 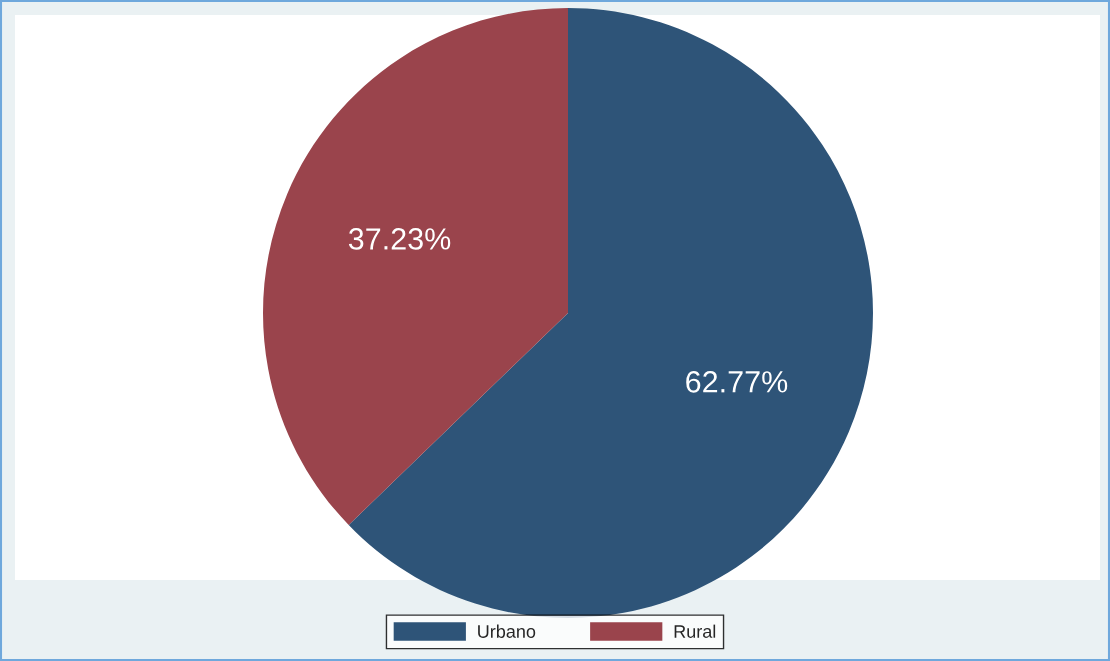 What do you see at coordinates (695, 631) in the screenshot?
I see `legend-label: Rural` at bounding box center [695, 631].